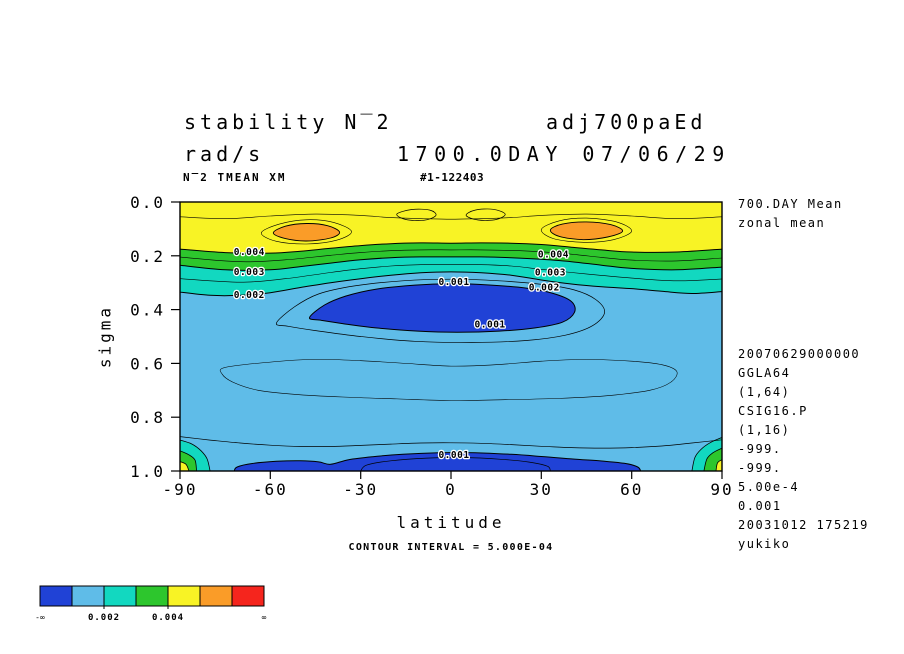  What do you see at coordinates (168, 618) in the screenshot?
I see `colorbar-label: 0.004` at bounding box center [168, 618].